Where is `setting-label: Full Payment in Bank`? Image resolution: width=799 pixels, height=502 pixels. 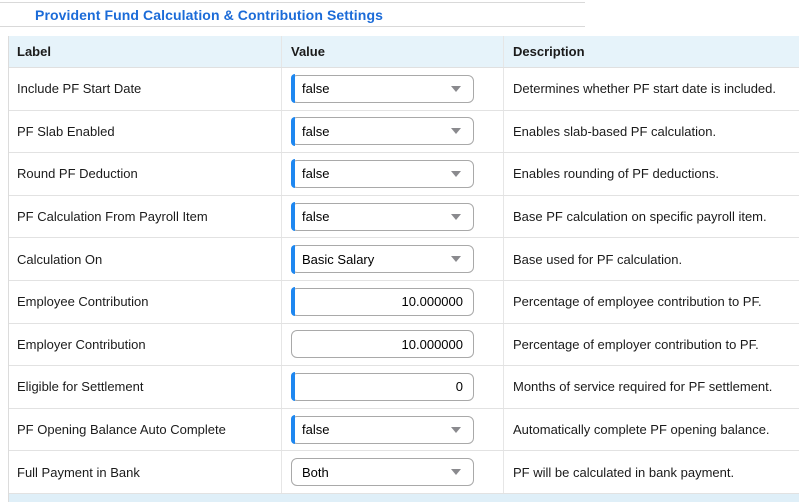
setting-label: Full Payment in Bank is located at coordinates (78, 472).